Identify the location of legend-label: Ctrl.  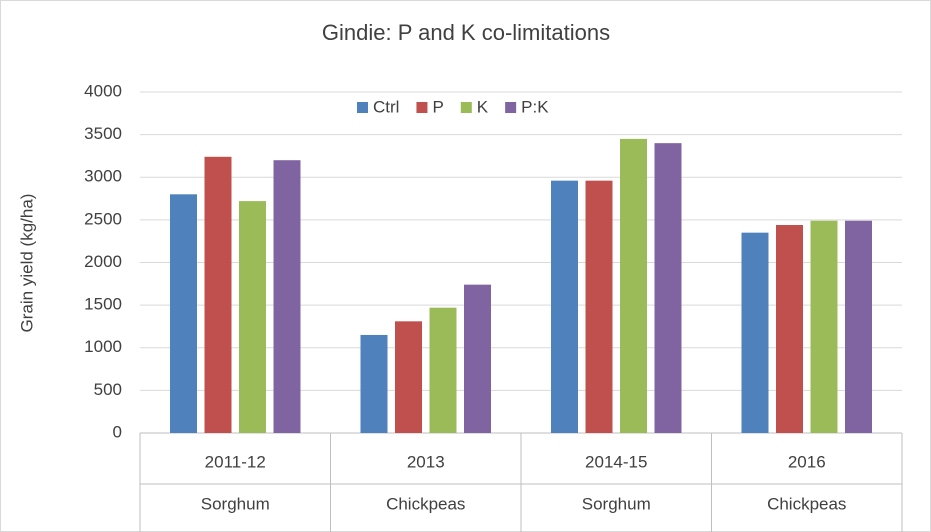
(386, 106).